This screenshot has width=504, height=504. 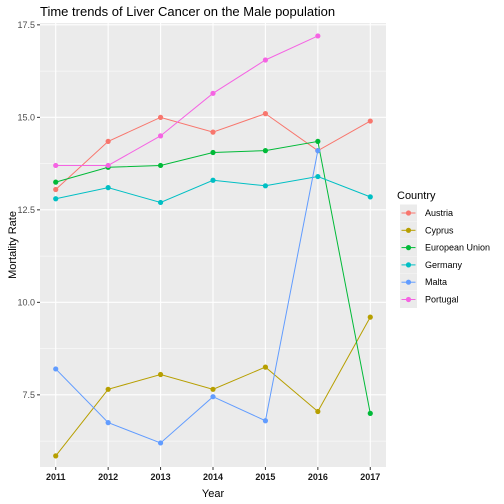 I want to click on legend-key-portugal, so click(x=408, y=299).